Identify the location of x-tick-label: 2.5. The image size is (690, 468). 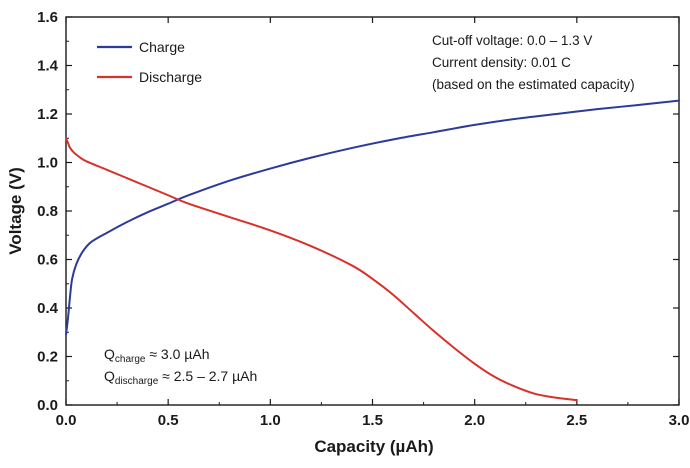
(576, 420).